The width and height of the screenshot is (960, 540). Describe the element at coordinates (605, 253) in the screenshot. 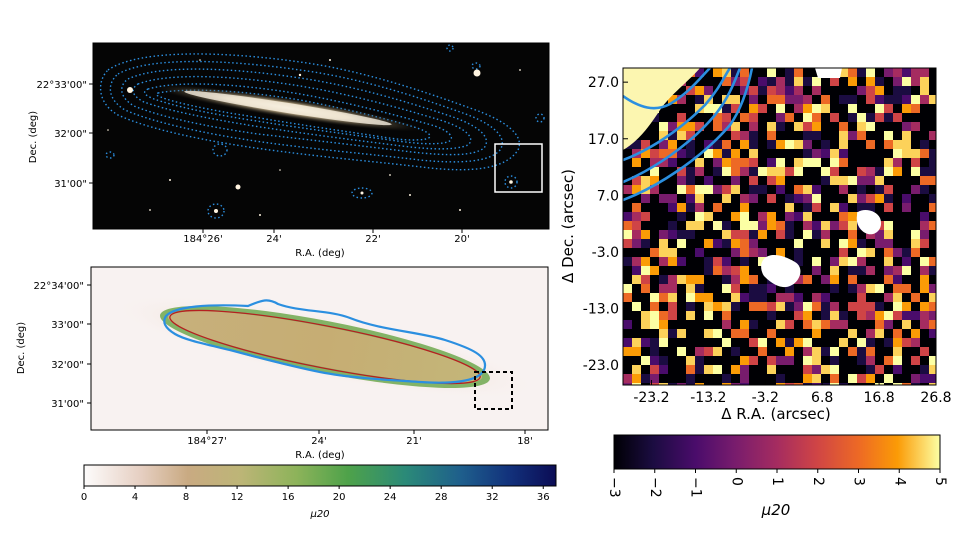

I see `zoom-ytick-label: -3.0` at that location.